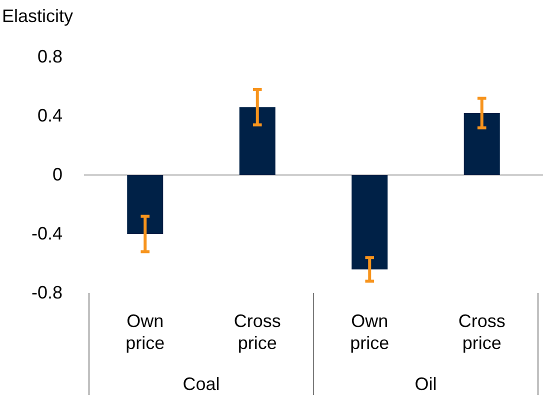 The image size is (543, 403). What do you see at coordinates (46, 292) in the screenshot?
I see `y-tick-label: -0.8` at bounding box center [46, 292].